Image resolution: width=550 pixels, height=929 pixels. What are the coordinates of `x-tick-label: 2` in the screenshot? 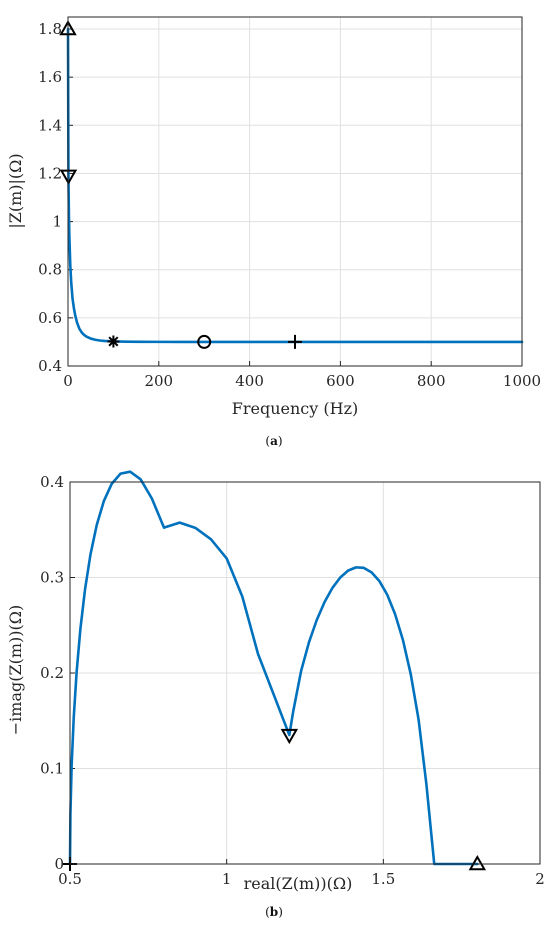 It's located at (540, 879).